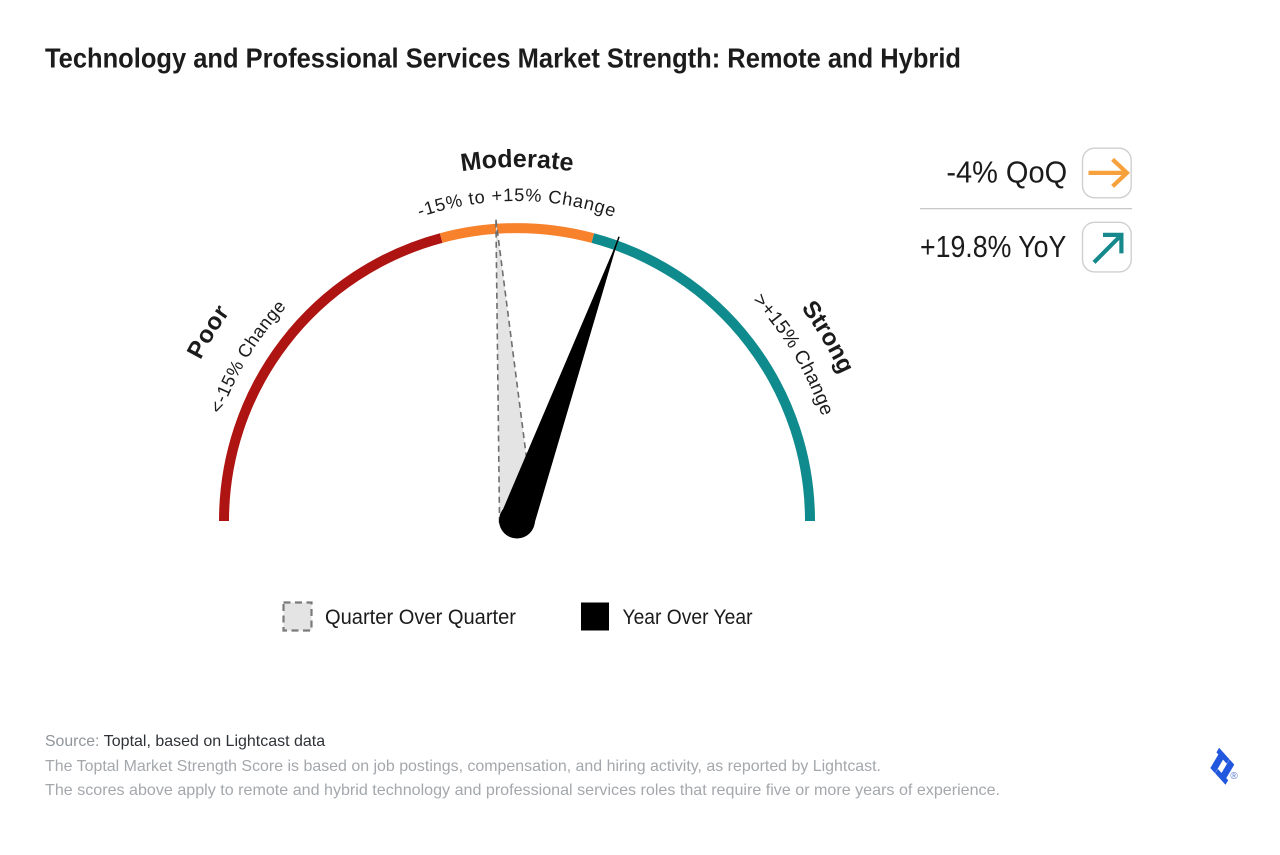 The image size is (1280, 855). What do you see at coordinates (72, 741) in the screenshot?
I see `svg-text: Source:` at bounding box center [72, 741].